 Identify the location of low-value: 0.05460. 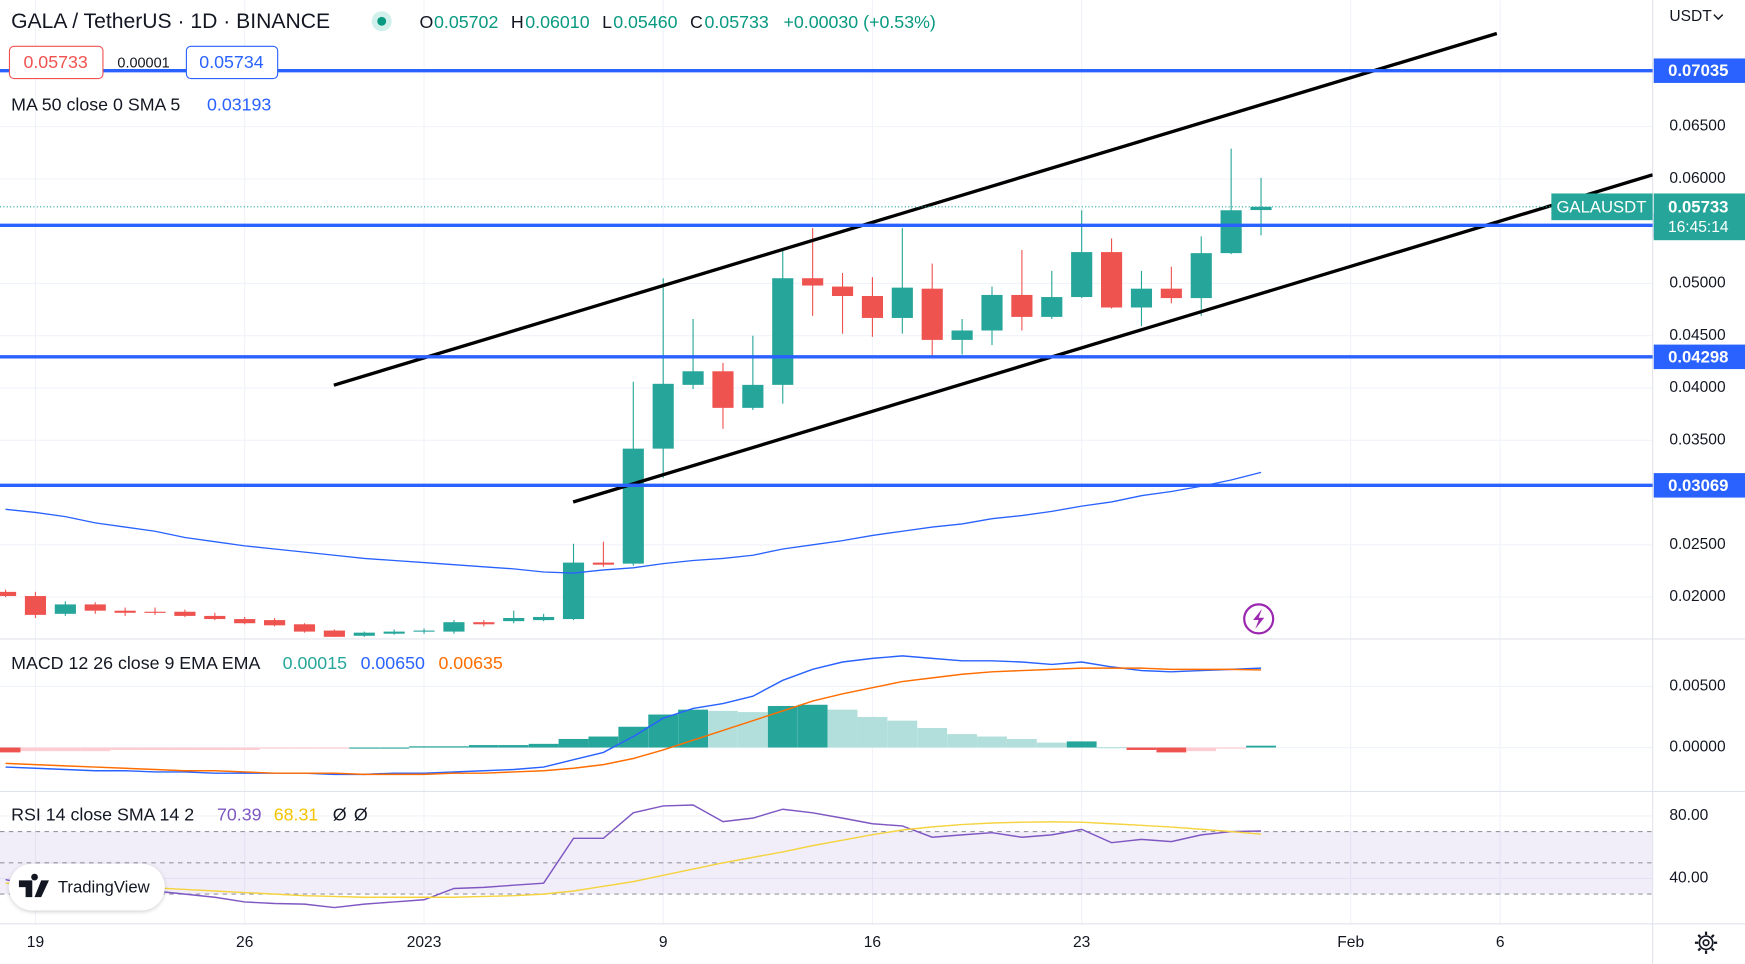
(645, 22).